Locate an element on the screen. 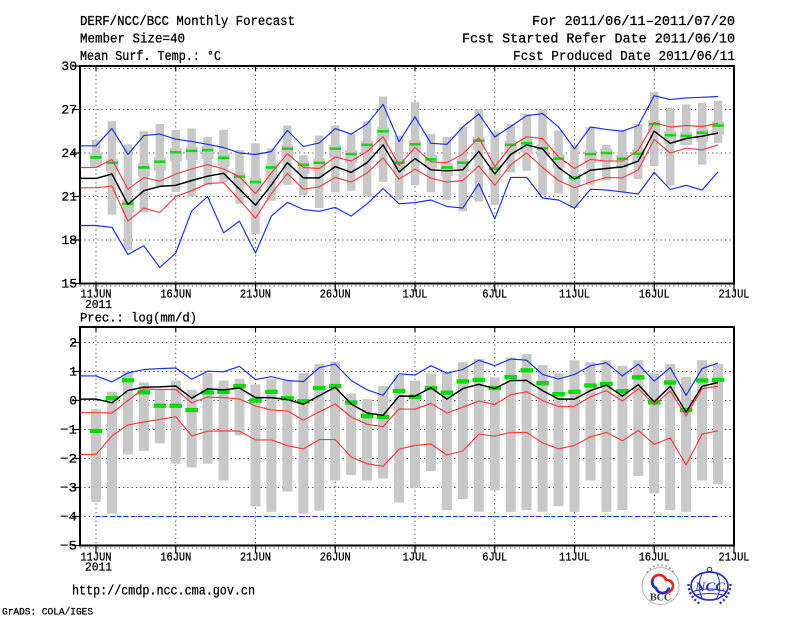 This screenshot has height=618, width=800. svg-text: Member Size=40 is located at coordinates (132, 40).